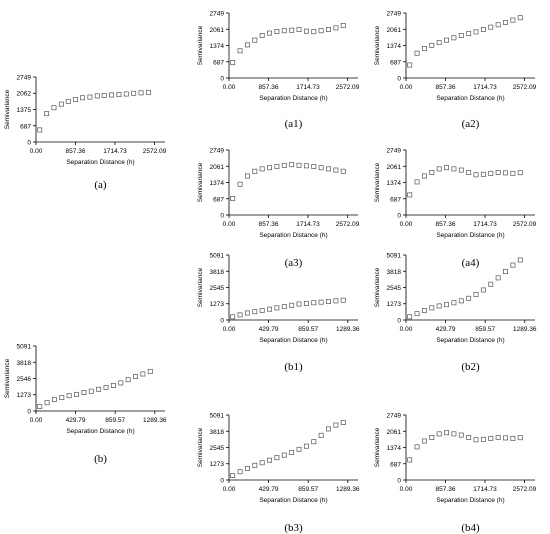  Describe the element at coordinates (308, 224) in the screenshot. I see `x-tick-label: 1714.73` at that location.